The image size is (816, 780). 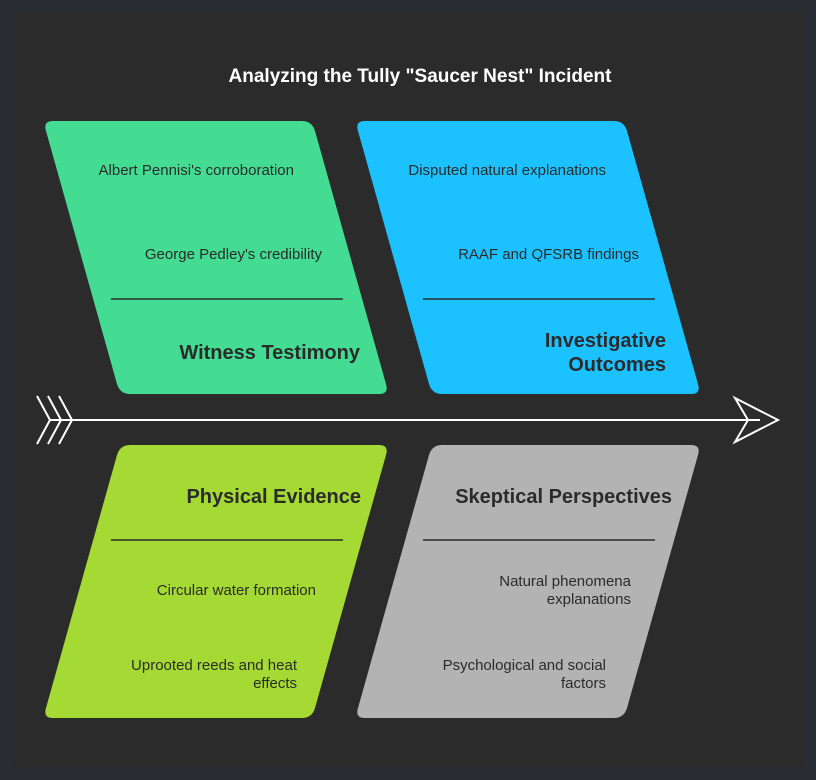 I want to click on cause-circular-water: Circular water formation, so click(x=236, y=590).